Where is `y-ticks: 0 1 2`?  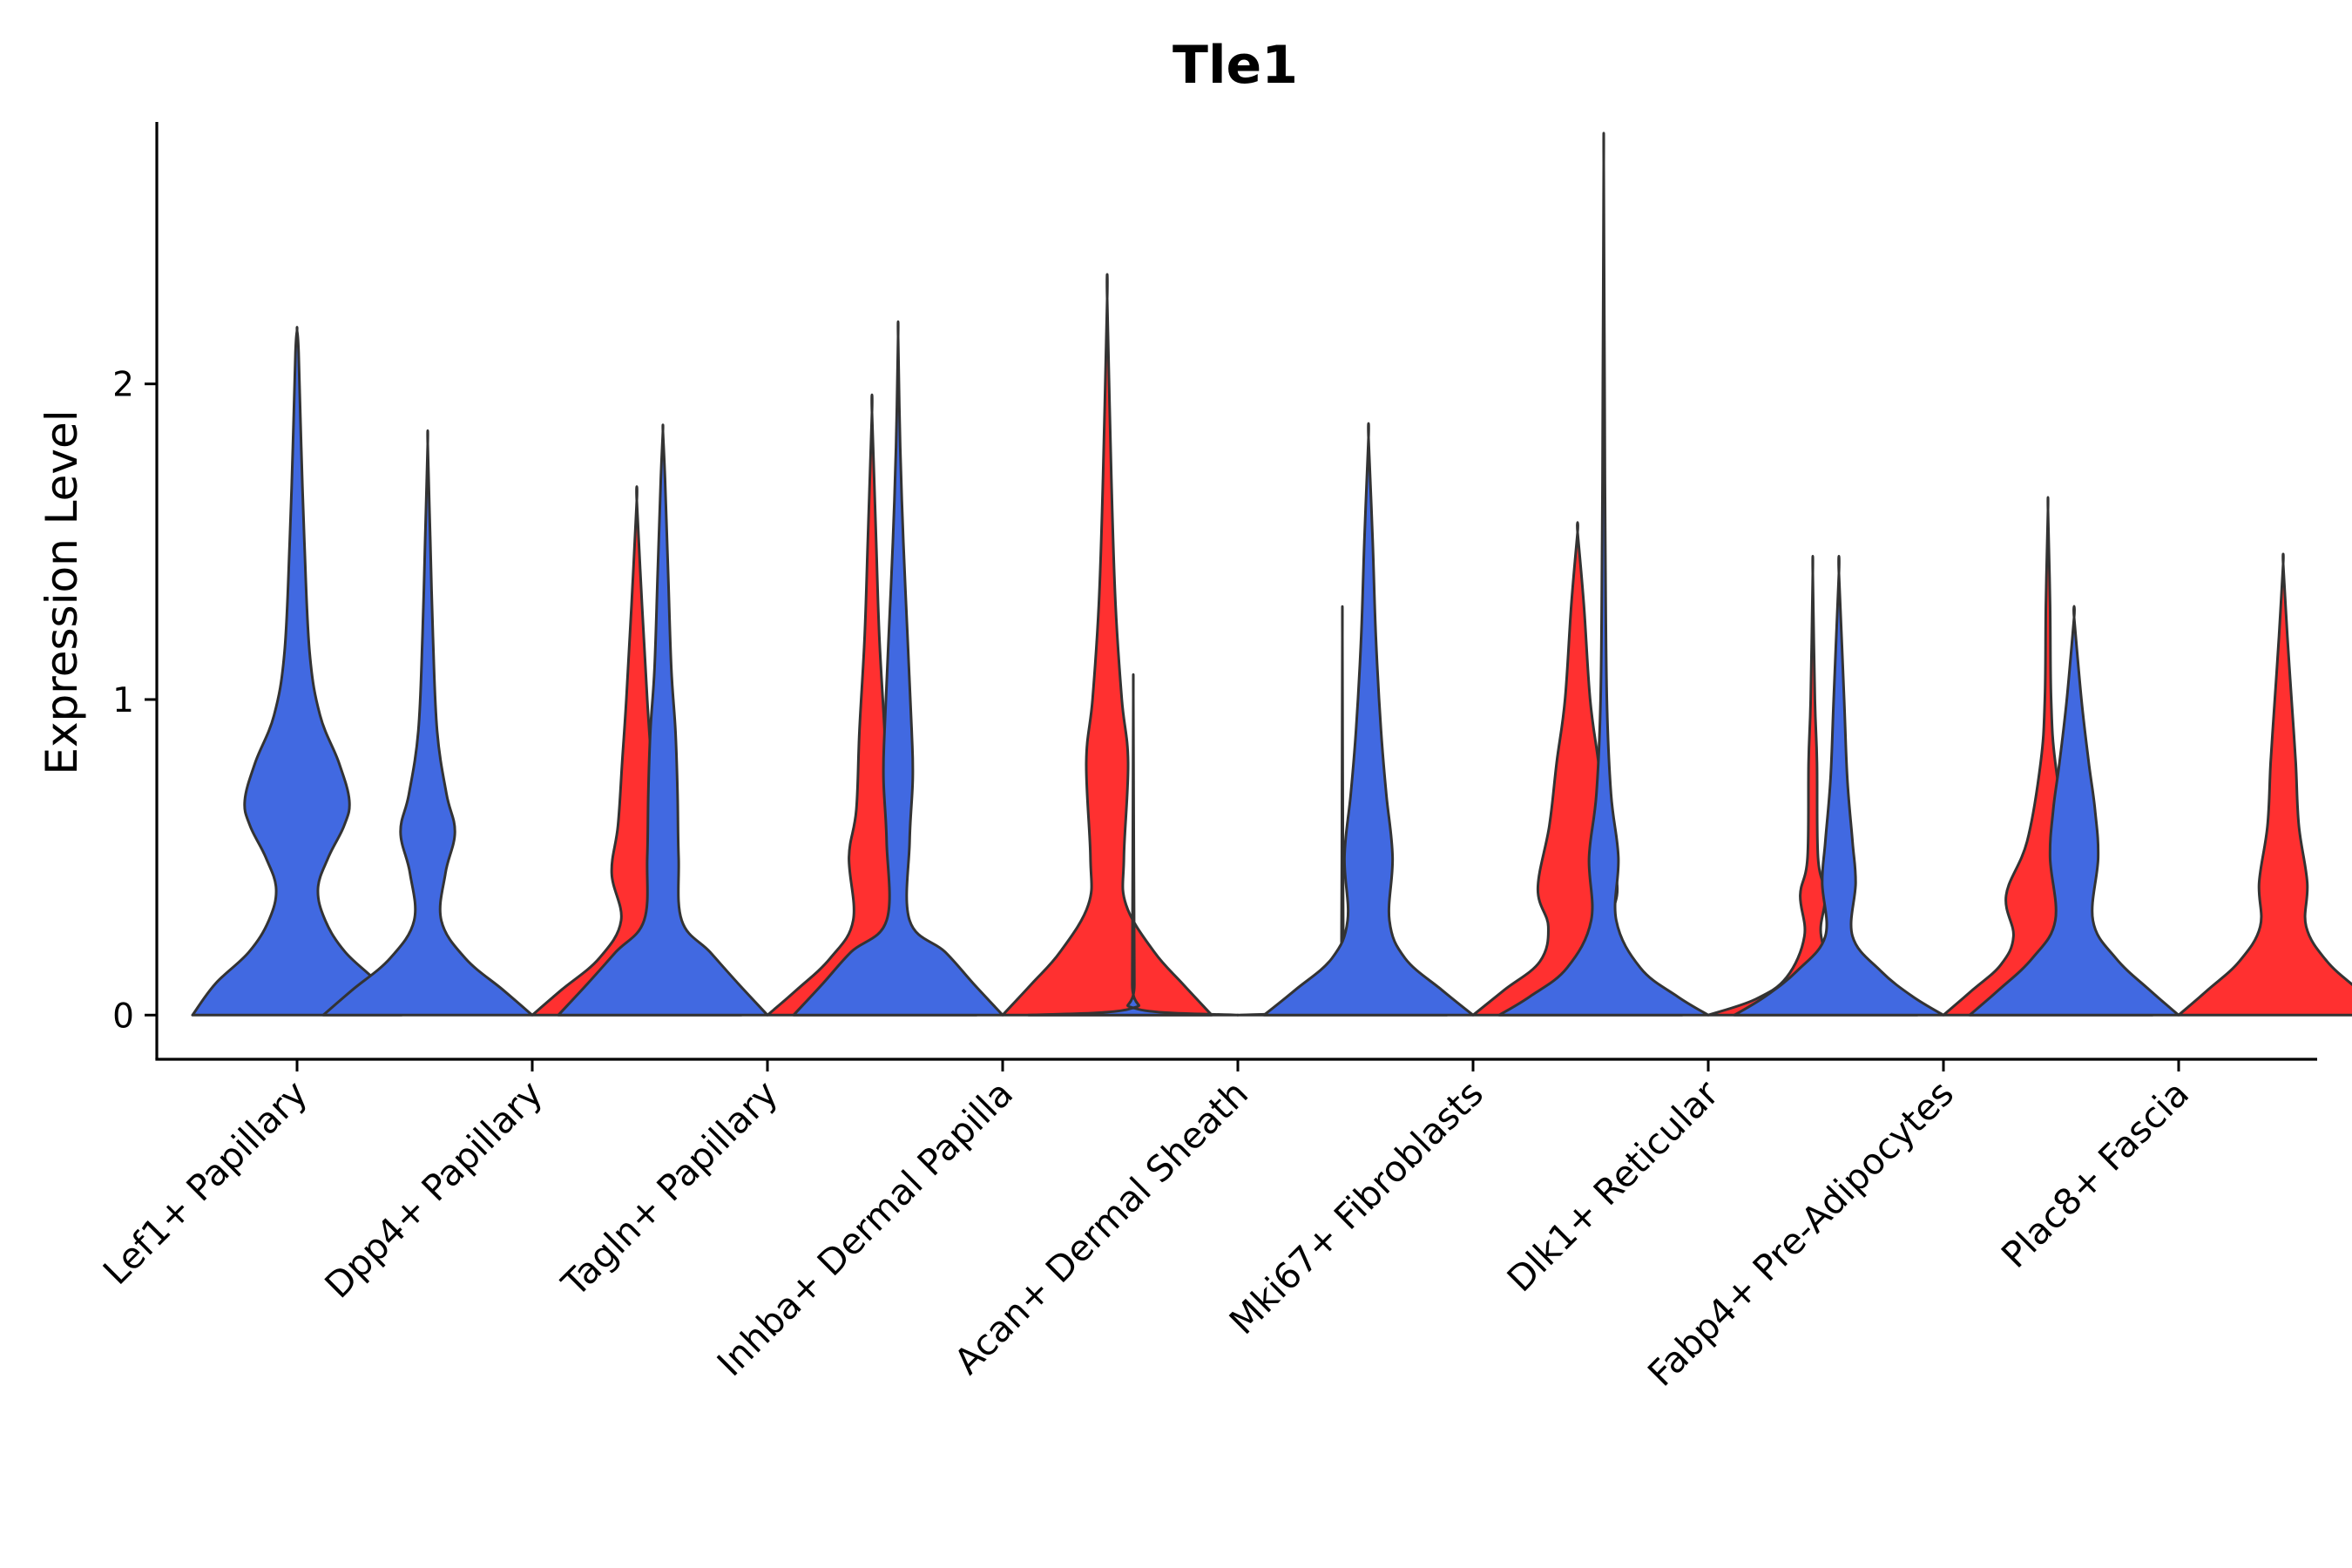
y-ticks: 0 1 2 is located at coordinates (134, 701).